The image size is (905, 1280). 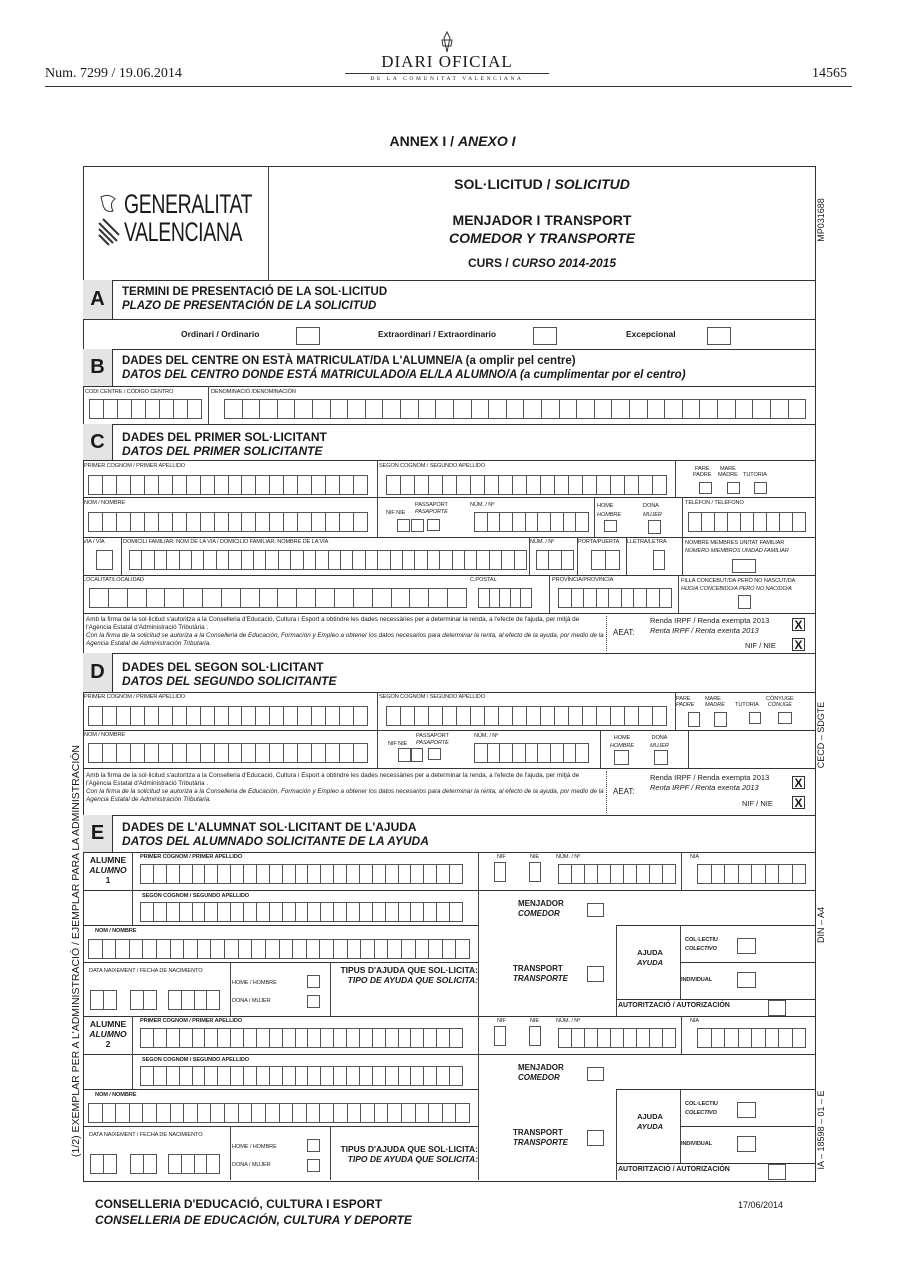 What do you see at coordinates (751, 874) in the screenshot?
I see `student-nia-input` at bounding box center [751, 874].